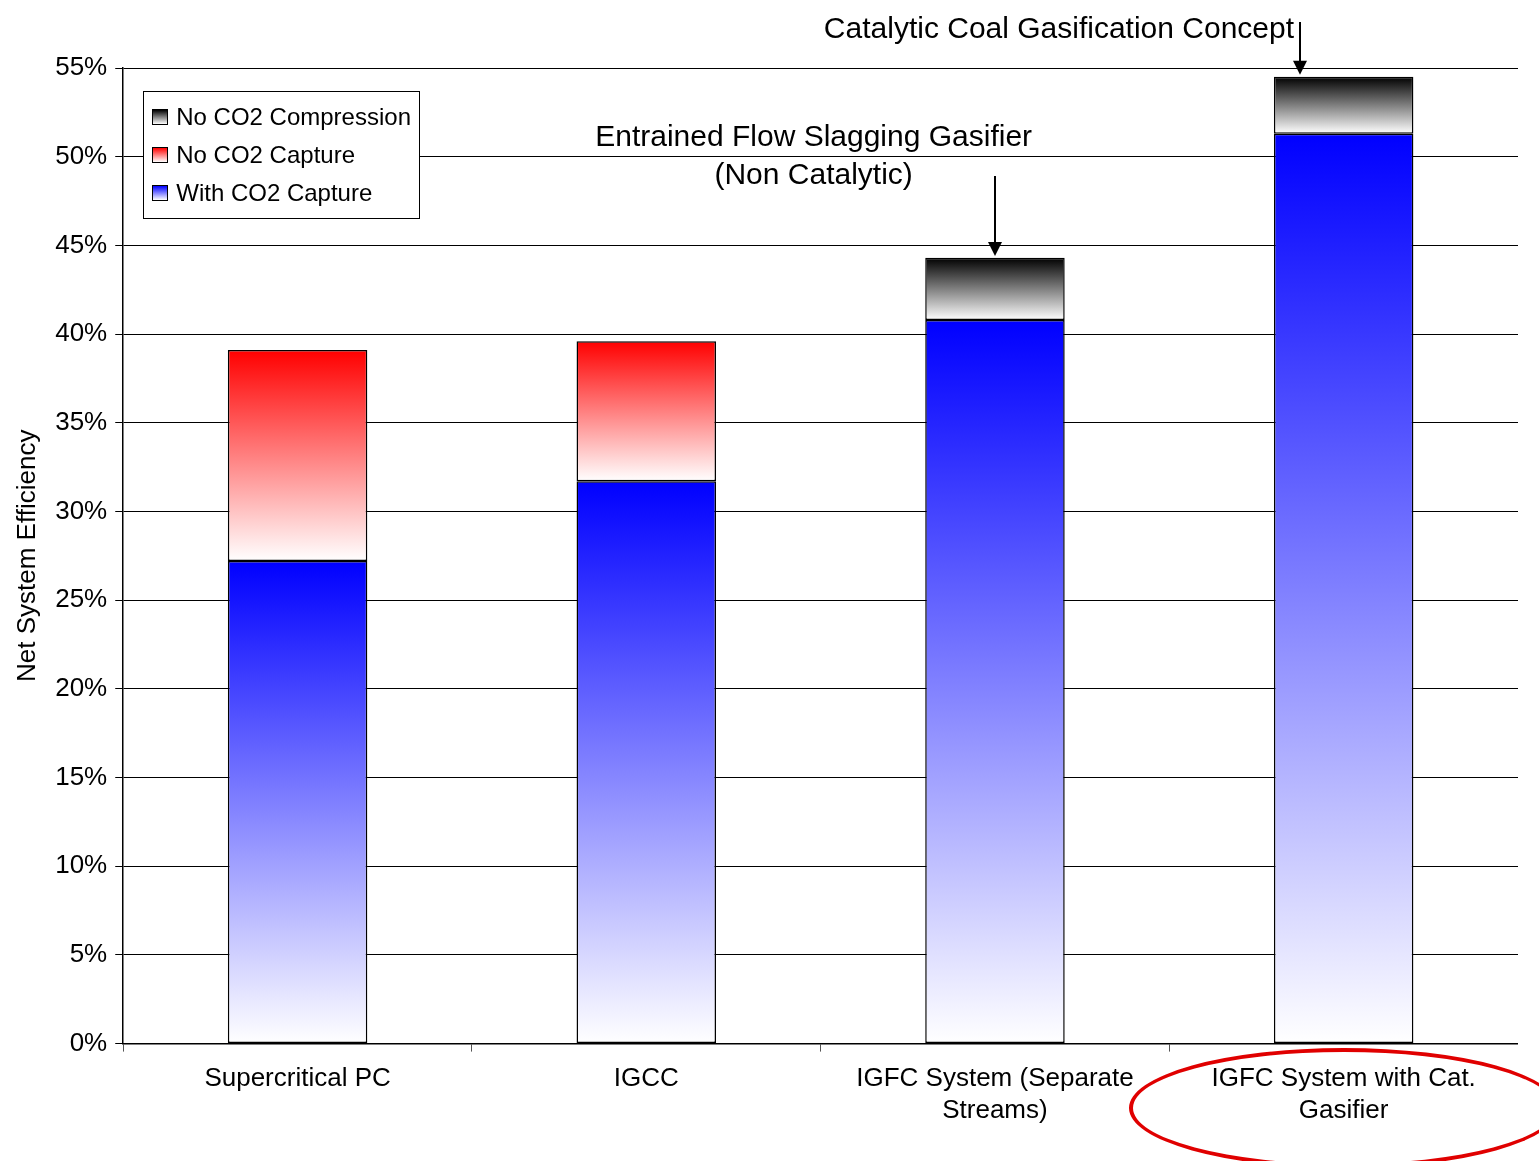 This screenshot has width=1539, height=1161. I want to click on legend-label: With CO2 Capture, so click(274, 193).